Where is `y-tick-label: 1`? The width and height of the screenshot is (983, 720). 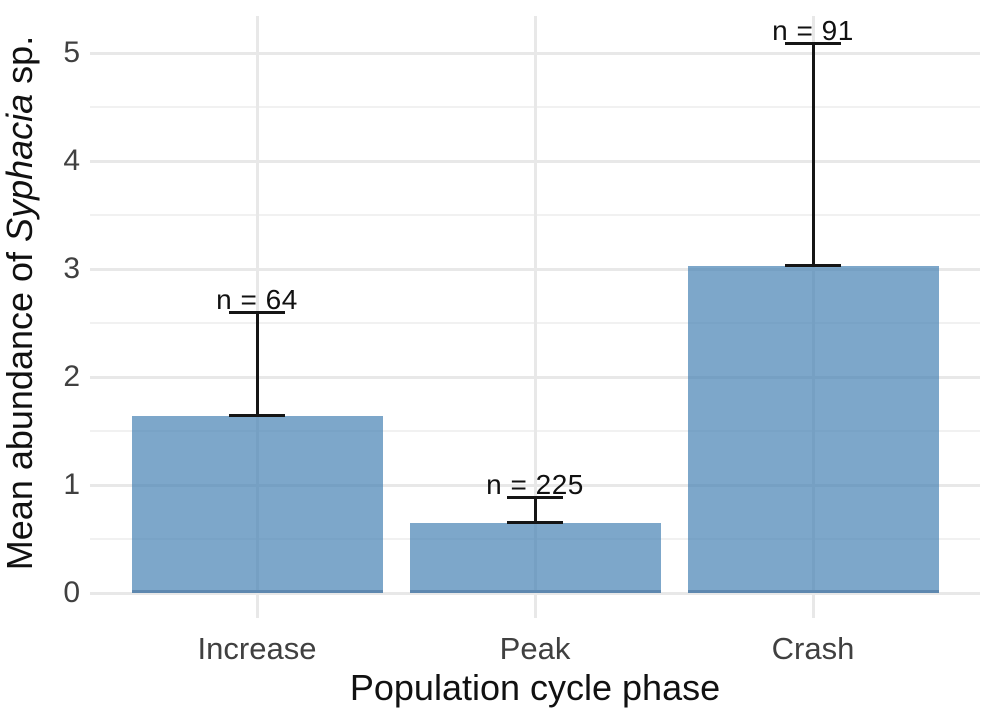 y-tick-label: 1 is located at coordinates (71, 484).